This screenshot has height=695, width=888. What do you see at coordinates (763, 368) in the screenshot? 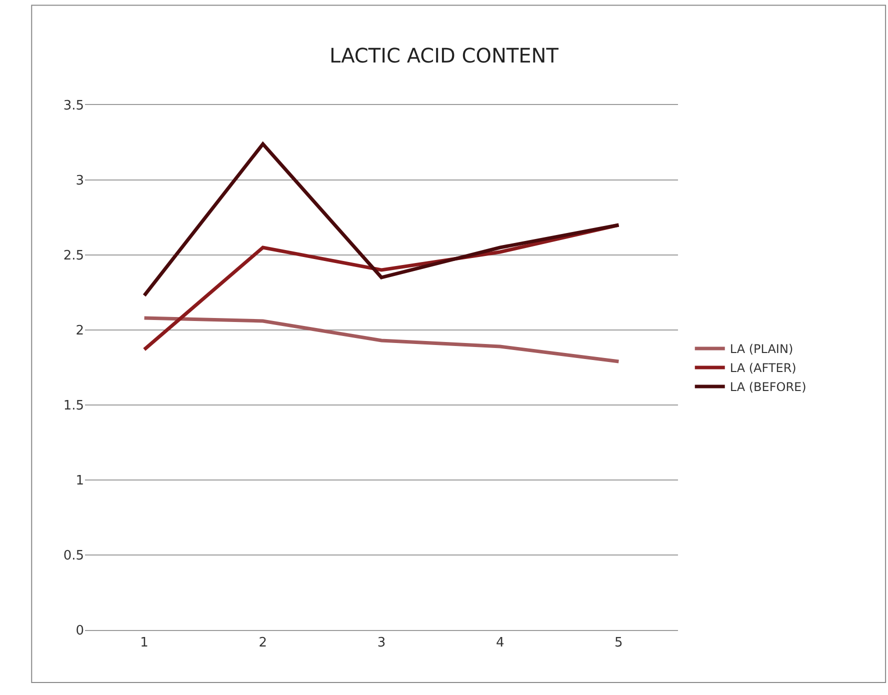
I see `legend-label: LA (AFTER)` at bounding box center [763, 368].